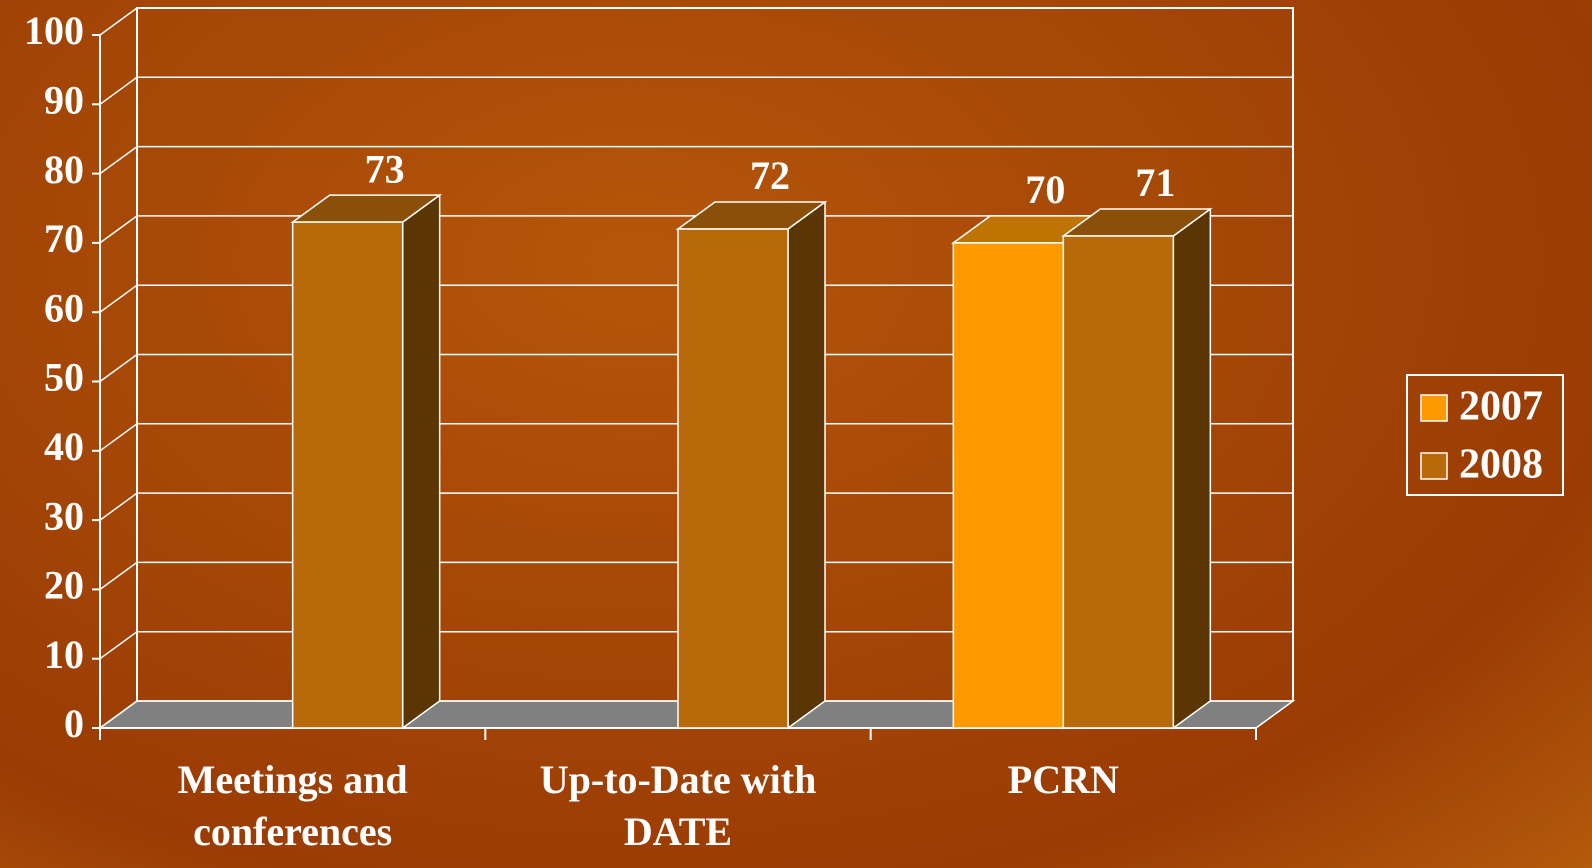 Image resolution: width=1592 pixels, height=868 pixels. I want to click on legend-label: 2008, so click(1501, 465).